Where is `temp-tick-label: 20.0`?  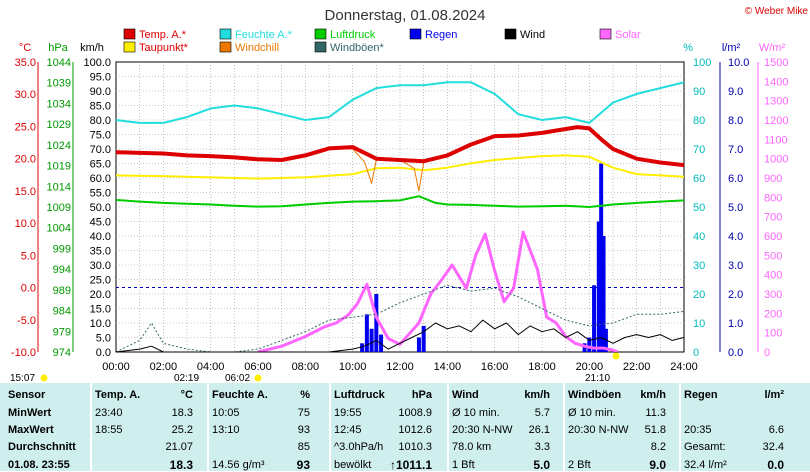 temp-tick-label: 20.0 is located at coordinates (25, 160).